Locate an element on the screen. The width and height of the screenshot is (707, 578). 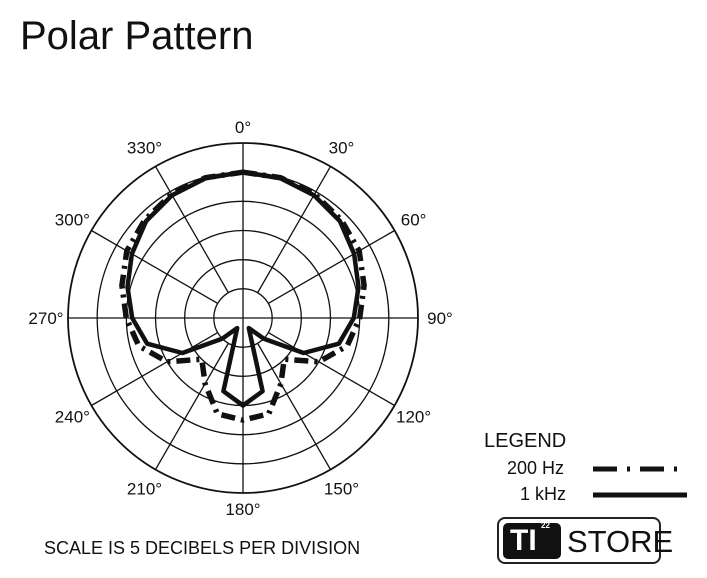
angle-tick-label: 90° is located at coordinates (440, 318).